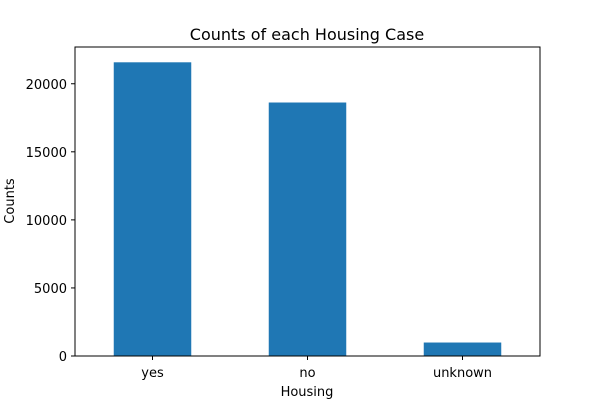 This screenshot has width=600, height=400. Describe the element at coordinates (152, 373) in the screenshot. I see `x-tick-label-yes: yes` at that location.